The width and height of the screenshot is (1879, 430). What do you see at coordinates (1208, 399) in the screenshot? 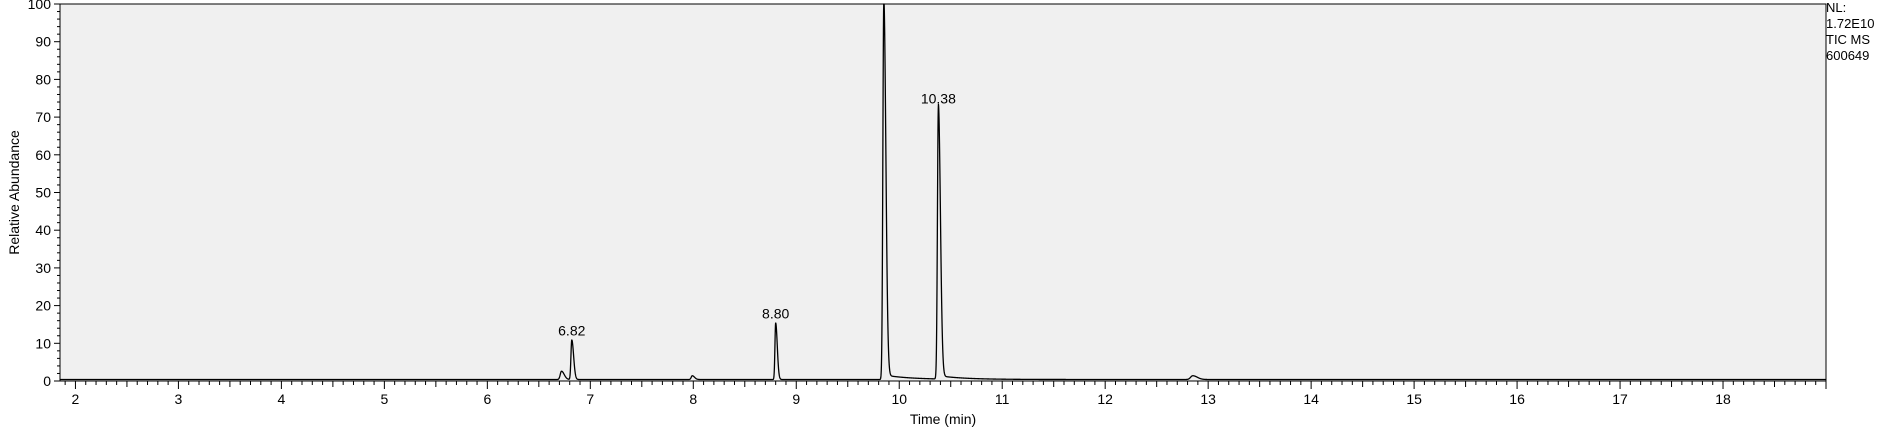
I see `x-tick-label: 13` at bounding box center [1208, 399].